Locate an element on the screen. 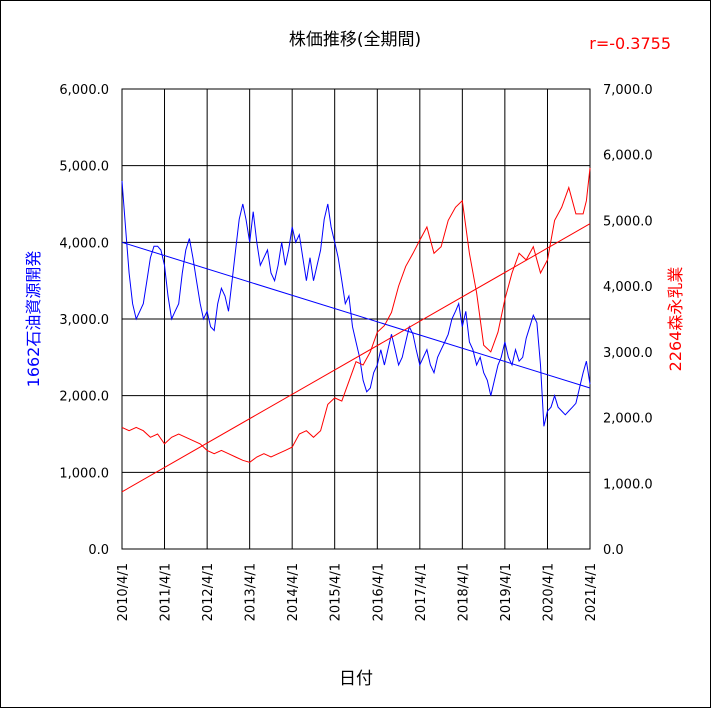  y-left-tick-label: 1,000.0 is located at coordinates (84, 473).